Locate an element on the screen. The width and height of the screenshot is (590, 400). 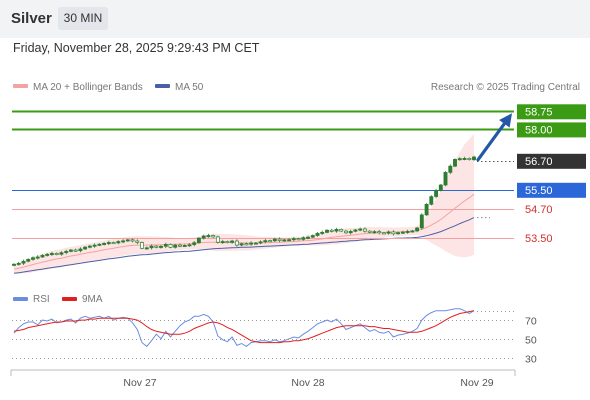
rsi-legend: RSI 9MA is located at coordinates (58, 299).